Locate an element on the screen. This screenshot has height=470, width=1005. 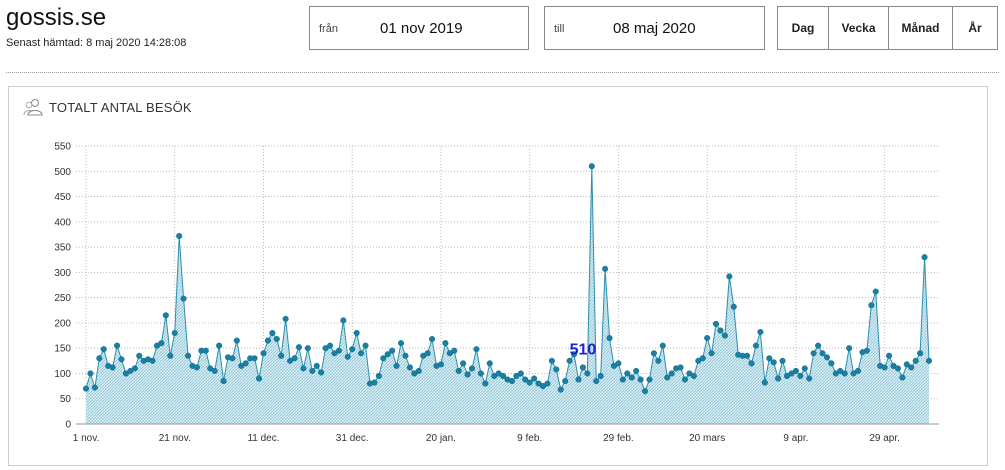
x-tick-label: 21 nov. is located at coordinates (175, 438).